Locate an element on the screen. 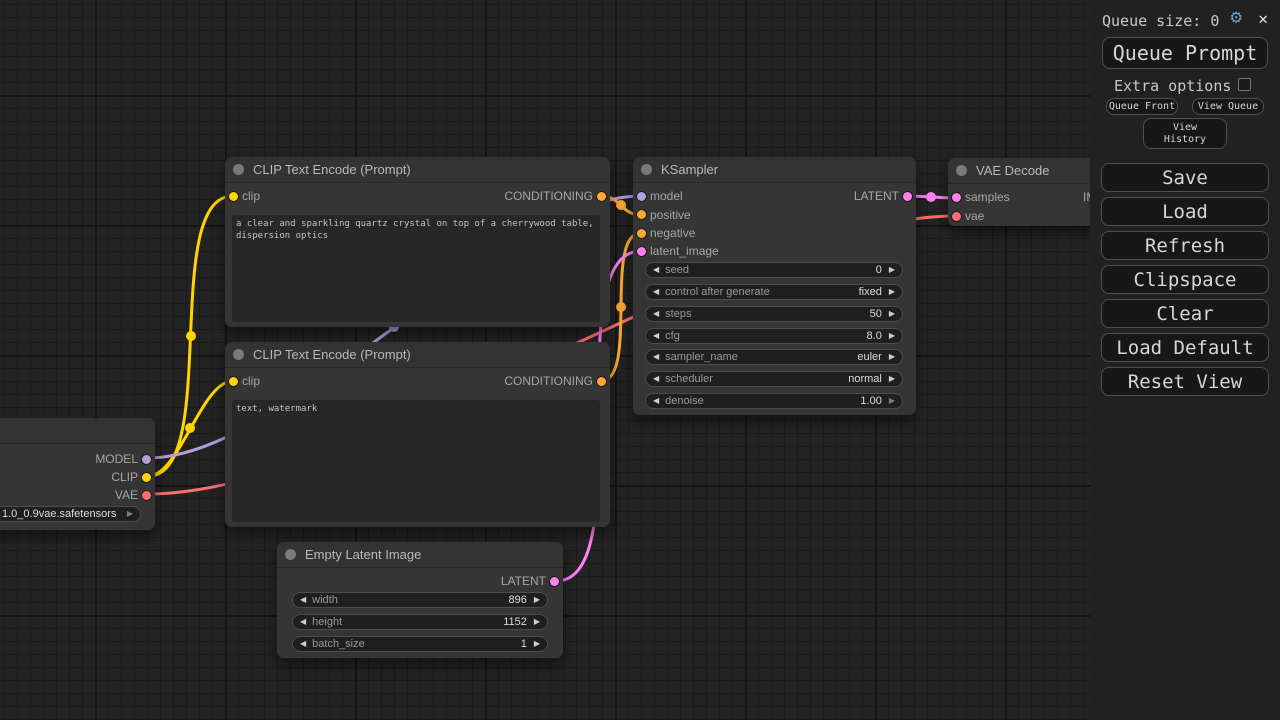 This screenshot has height=720, width=1280. clear-button: Clear is located at coordinates (1185, 313).